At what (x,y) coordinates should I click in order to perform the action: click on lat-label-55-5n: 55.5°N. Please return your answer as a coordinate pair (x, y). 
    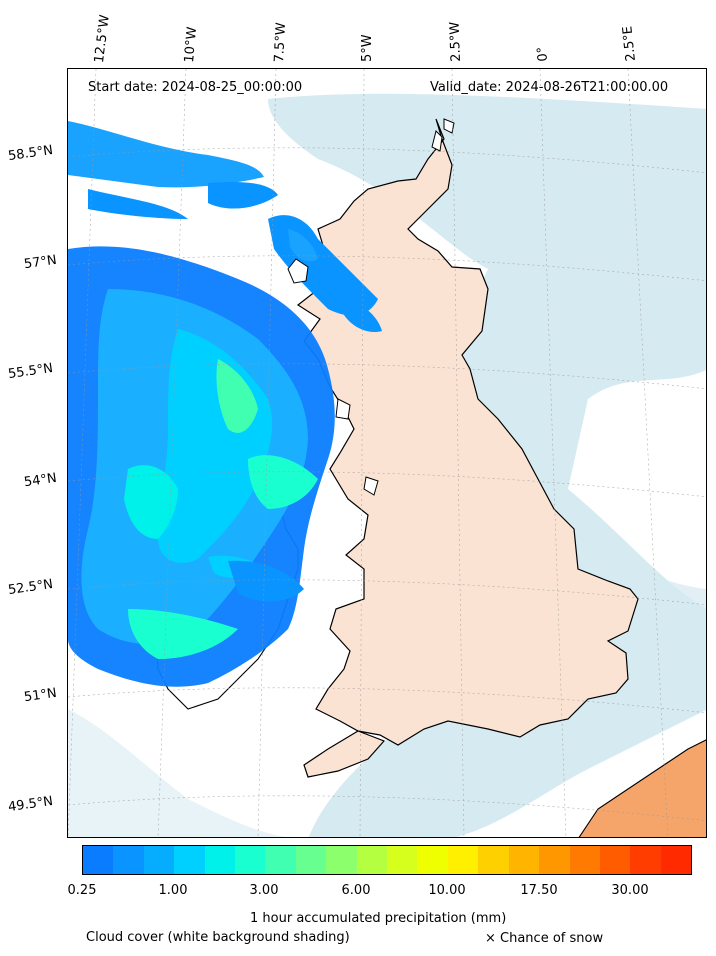
    Looking at the image, I should click on (30, 371).